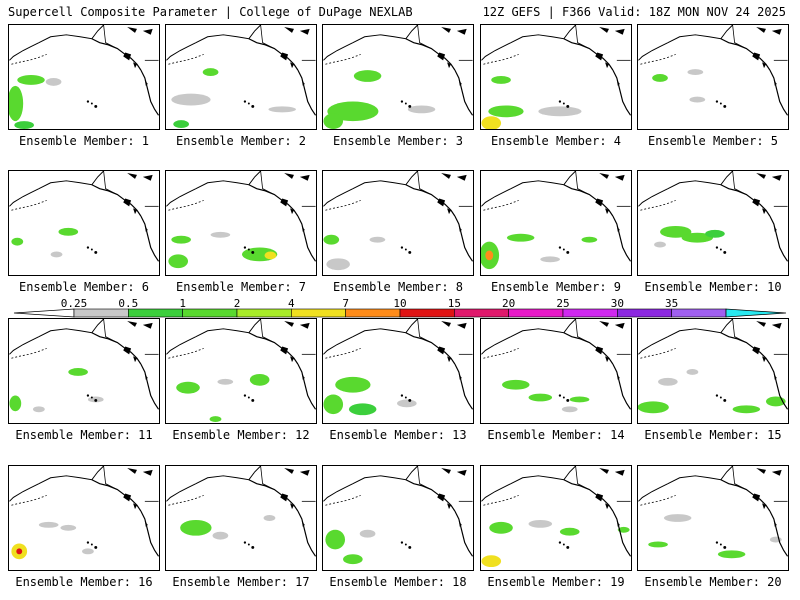 The width and height of the screenshot is (800, 600). I want to click on ensemble-member-label: Ensemble Member: 9, so click(556, 287).